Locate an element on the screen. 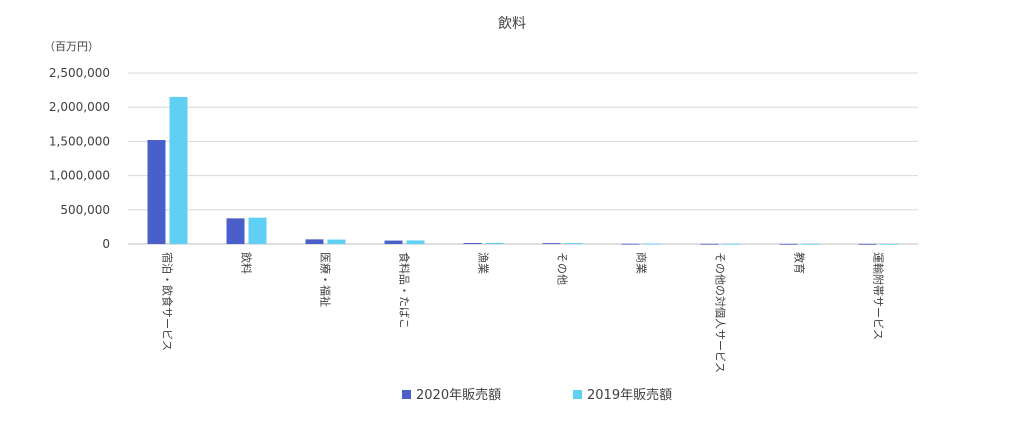 The image size is (1024, 426). y-axis-unit-label: （百万円） is located at coordinates (71, 46).